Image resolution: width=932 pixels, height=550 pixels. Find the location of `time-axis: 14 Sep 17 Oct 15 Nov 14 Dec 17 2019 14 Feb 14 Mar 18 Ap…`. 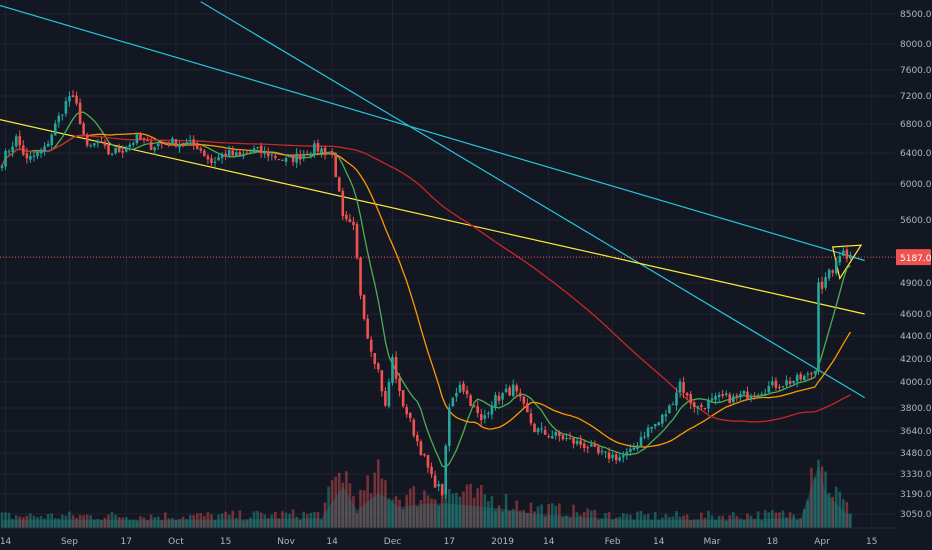

time-axis: 14 Sep 17 Oct 15 Nov 14 Dec 17 2019 14 Feb 14 Mar 18 Ap… is located at coordinates (447, 537).